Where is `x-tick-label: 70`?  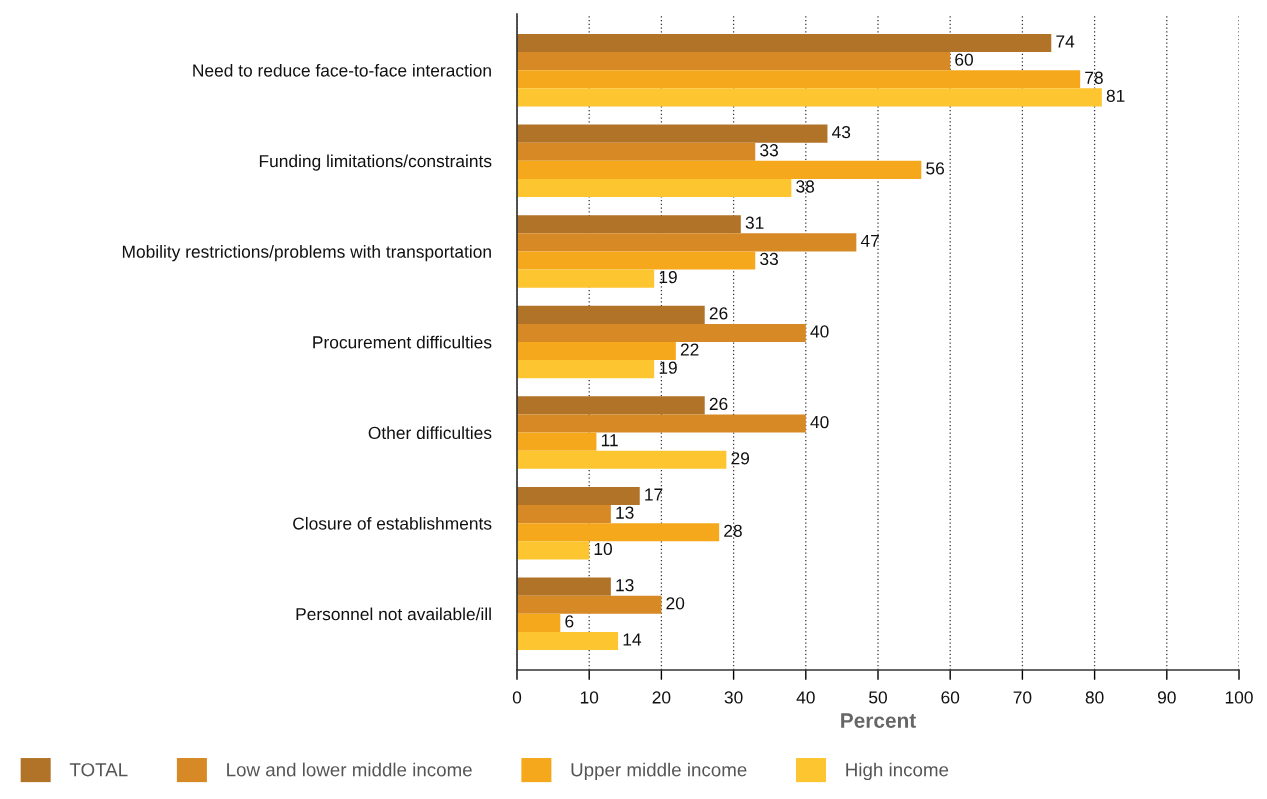
x-tick-label: 70 is located at coordinates (1022, 697).